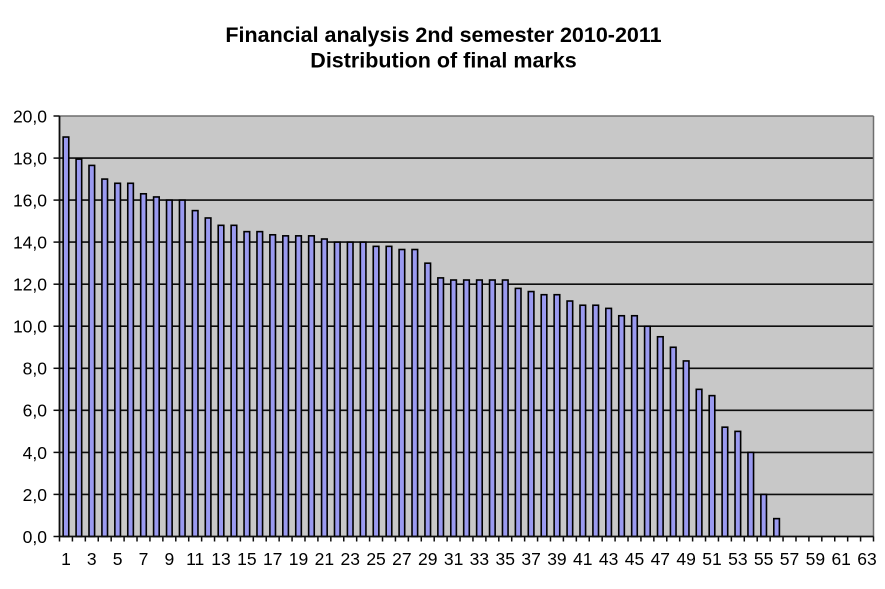  What do you see at coordinates (530, 559) in the screenshot?
I see `svg-text: 37` at bounding box center [530, 559].